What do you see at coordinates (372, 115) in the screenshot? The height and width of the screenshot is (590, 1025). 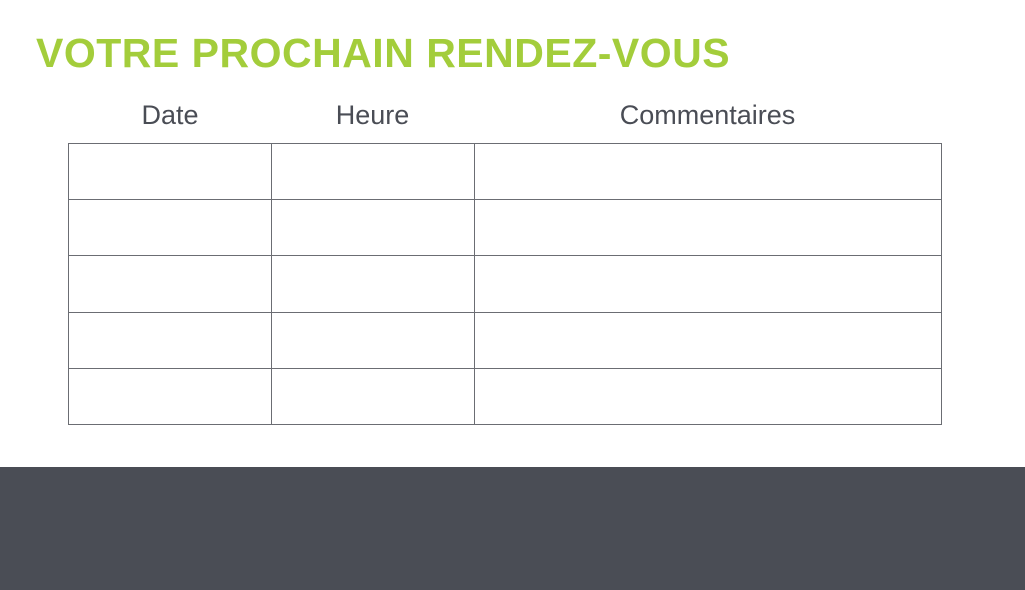 I see `column-header-heure: Heure` at bounding box center [372, 115].